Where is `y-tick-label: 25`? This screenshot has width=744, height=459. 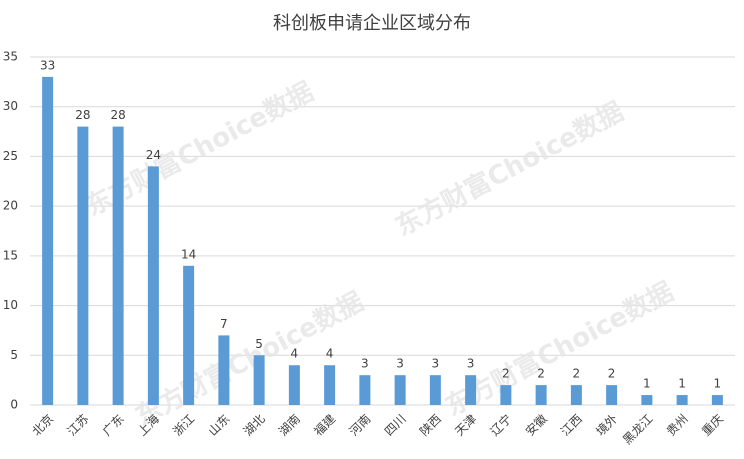 y-tick-label: 25 is located at coordinates (10, 156).